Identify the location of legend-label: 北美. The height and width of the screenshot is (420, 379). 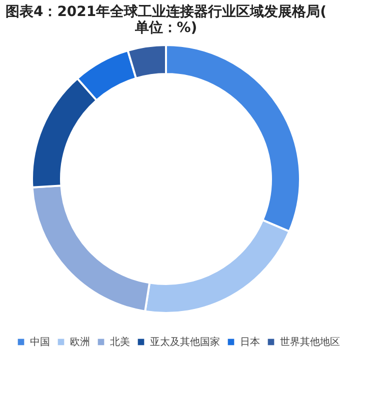
(120, 342).